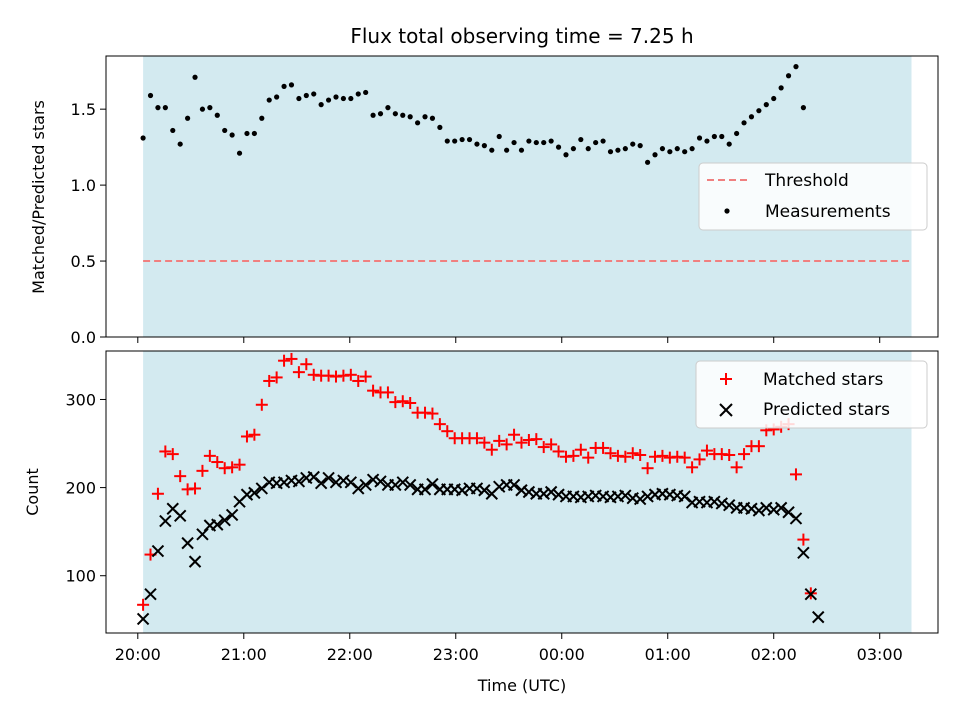  What do you see at coordinates (83, 109) in the screenshot?
I see `top-ytick-label: 1.5` at bounding box center [83, 109].